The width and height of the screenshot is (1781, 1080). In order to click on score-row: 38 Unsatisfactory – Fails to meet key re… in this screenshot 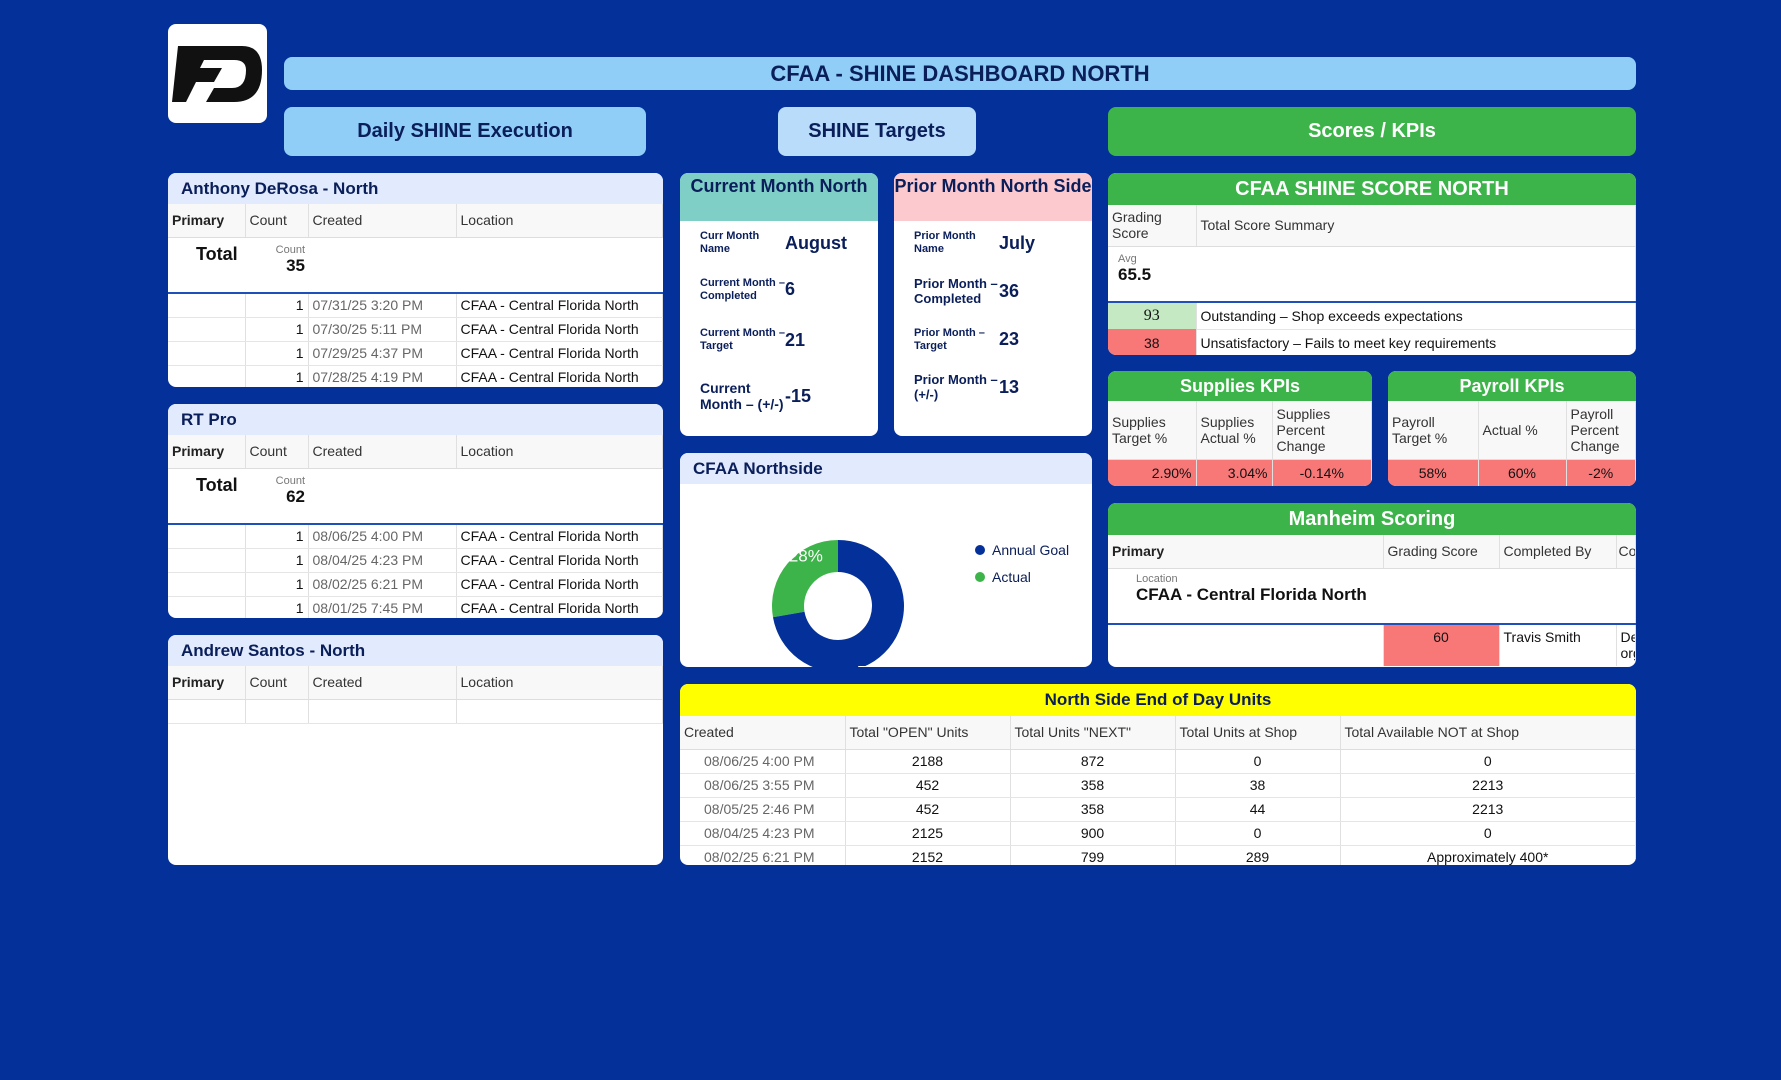, I will do `click(1372, 342)`.